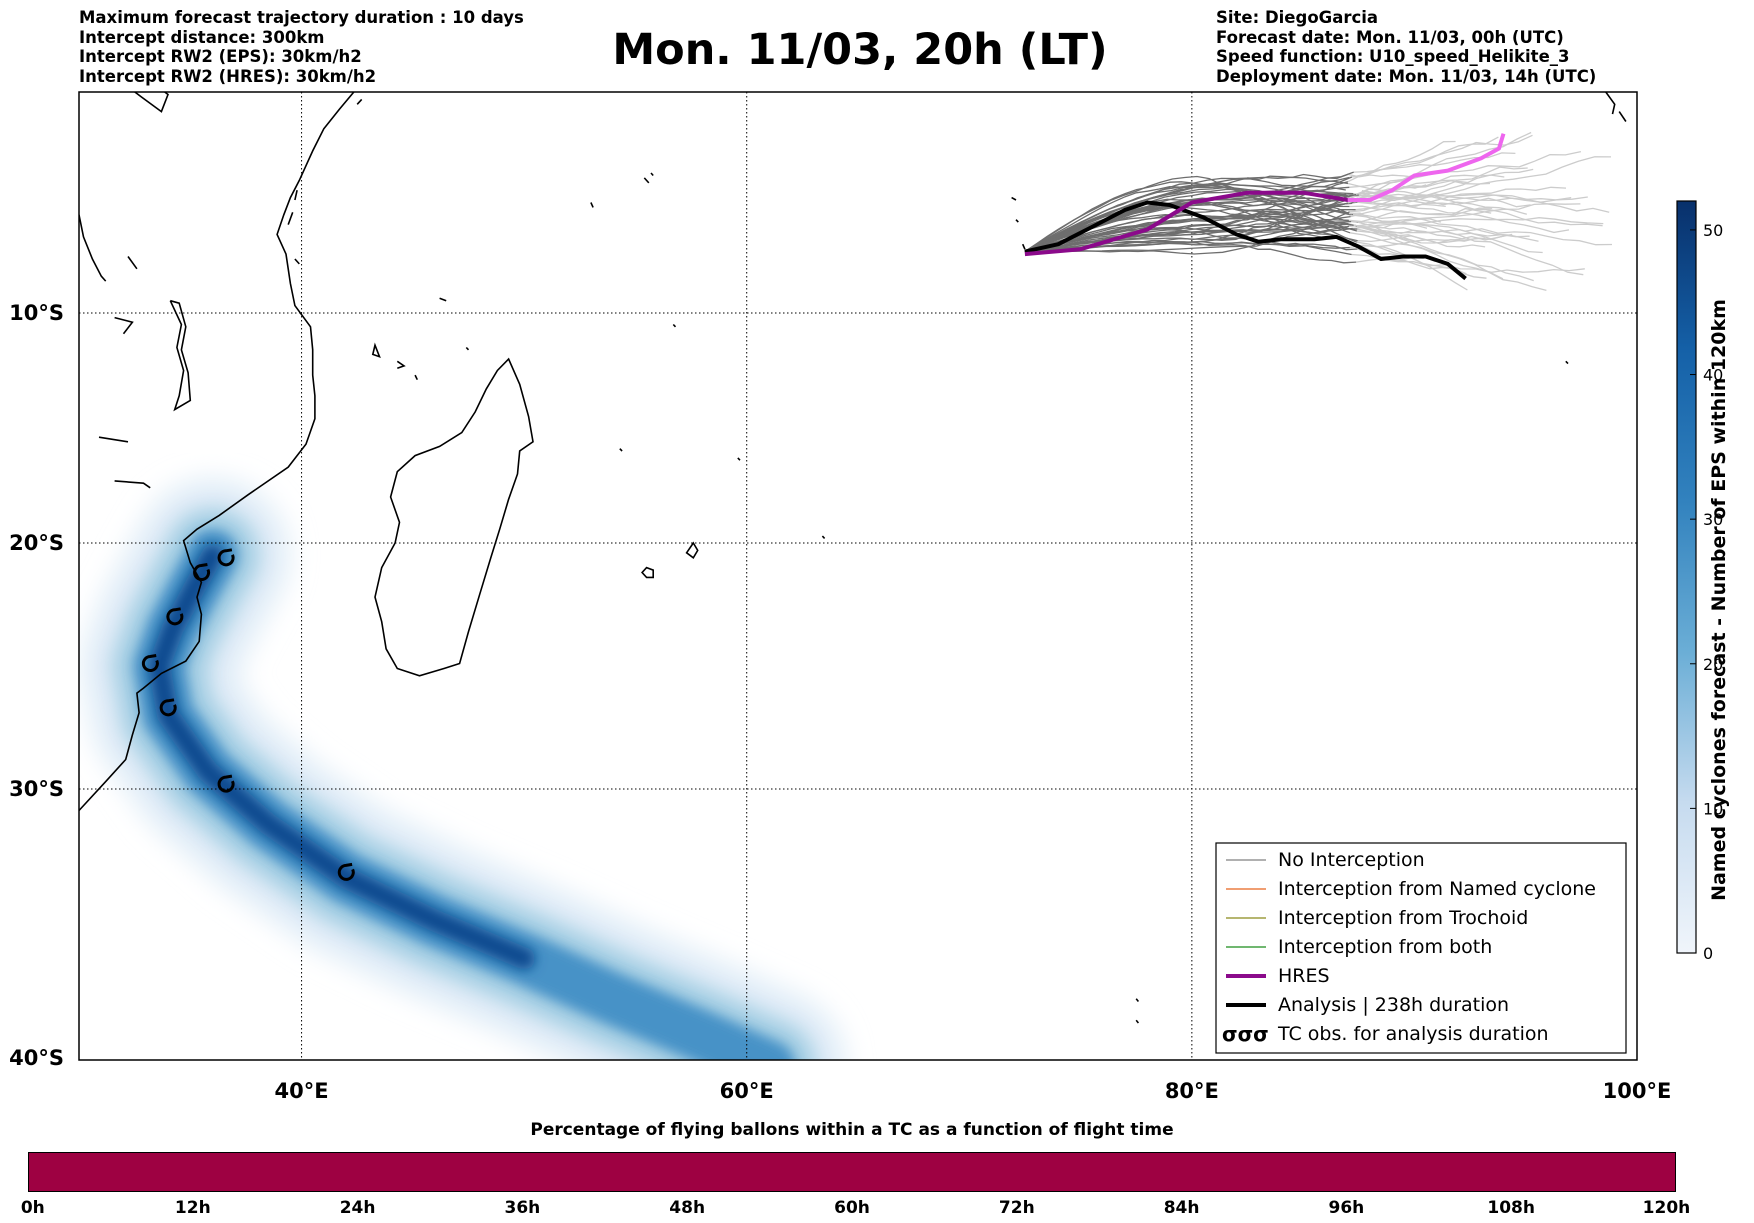 This screenshot has height=1223, width=1754. What do you see at coordinates (1385, 1034) in the screenshot?
I see `legend-item: σσσ TC obs. for analysis duration` at bounding box center [1385, 1034].